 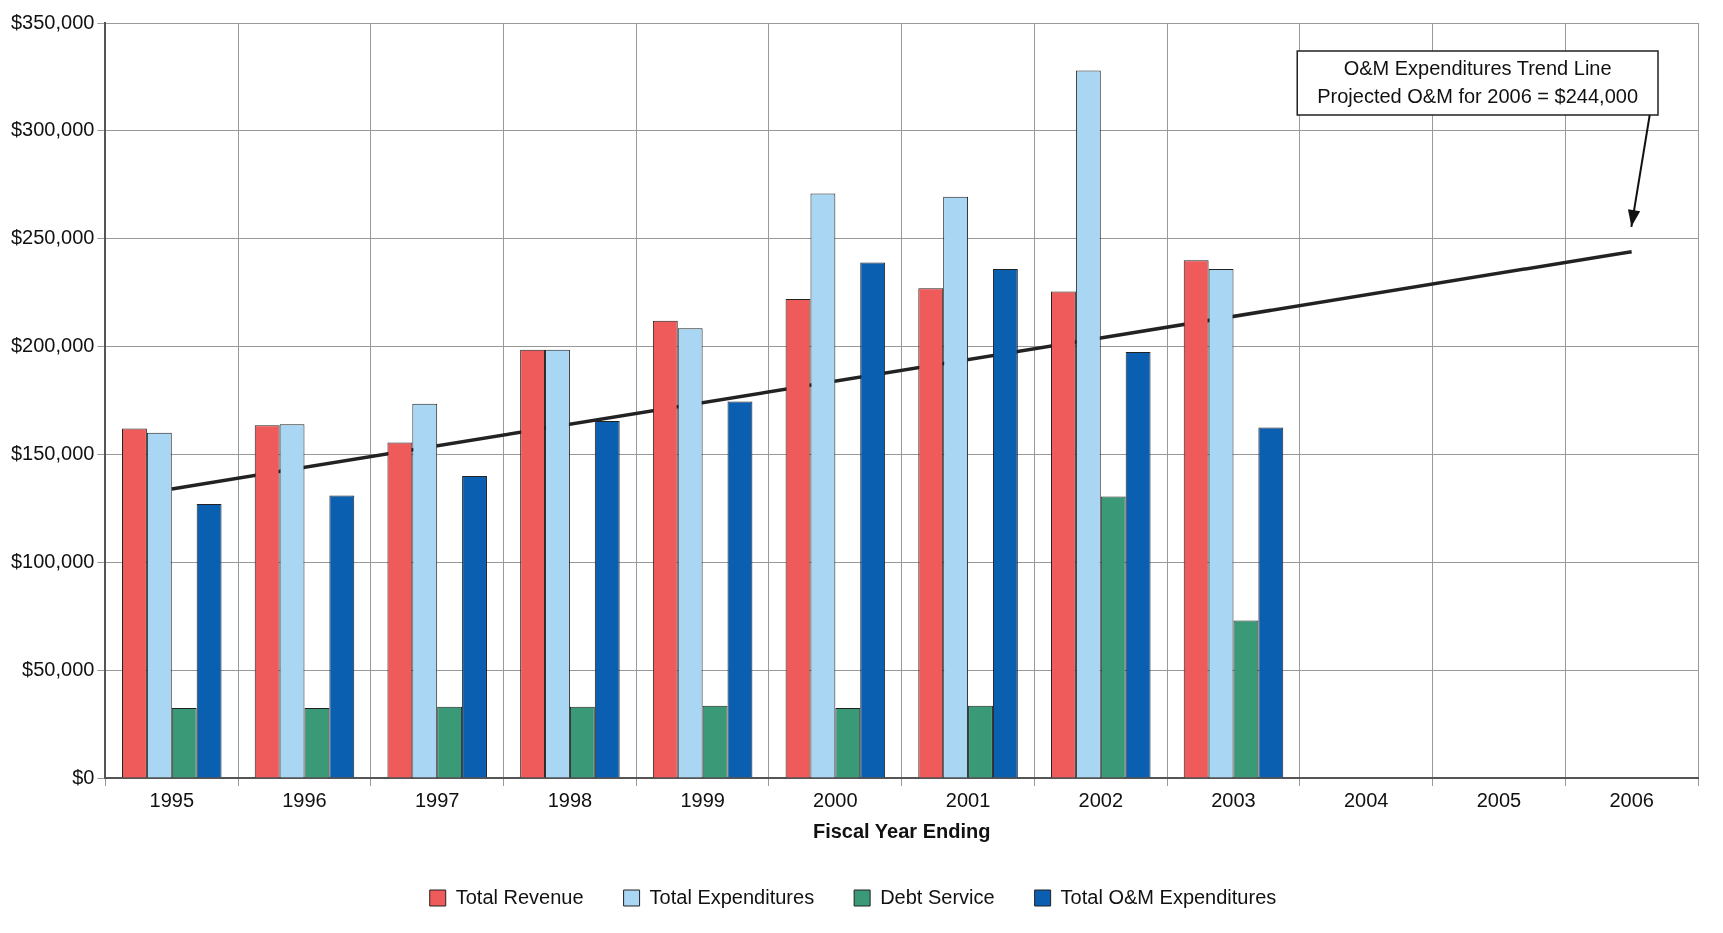 I want to click on x-tick-label: 2004, so click(x=1366, y=799).